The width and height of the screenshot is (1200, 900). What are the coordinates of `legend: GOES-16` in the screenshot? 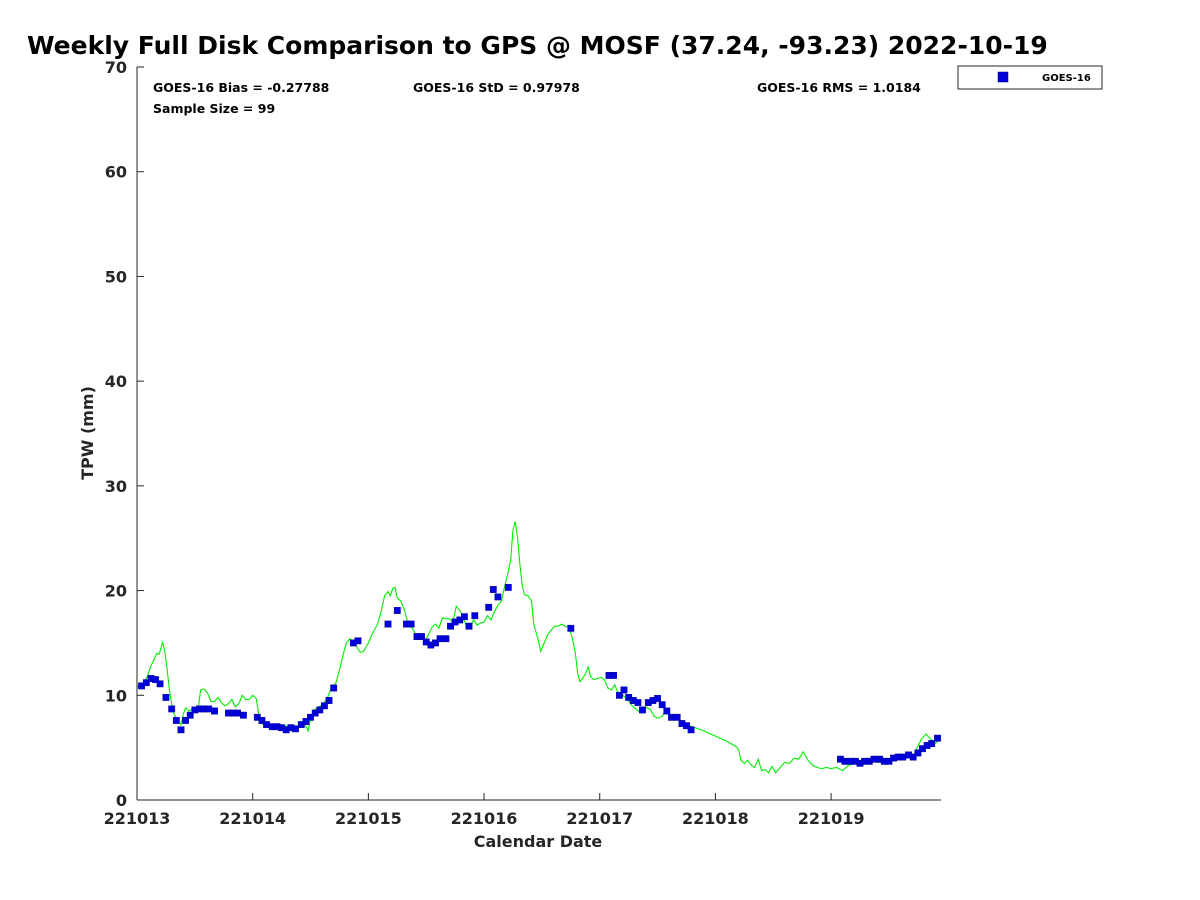 It's located at (1030, 77).